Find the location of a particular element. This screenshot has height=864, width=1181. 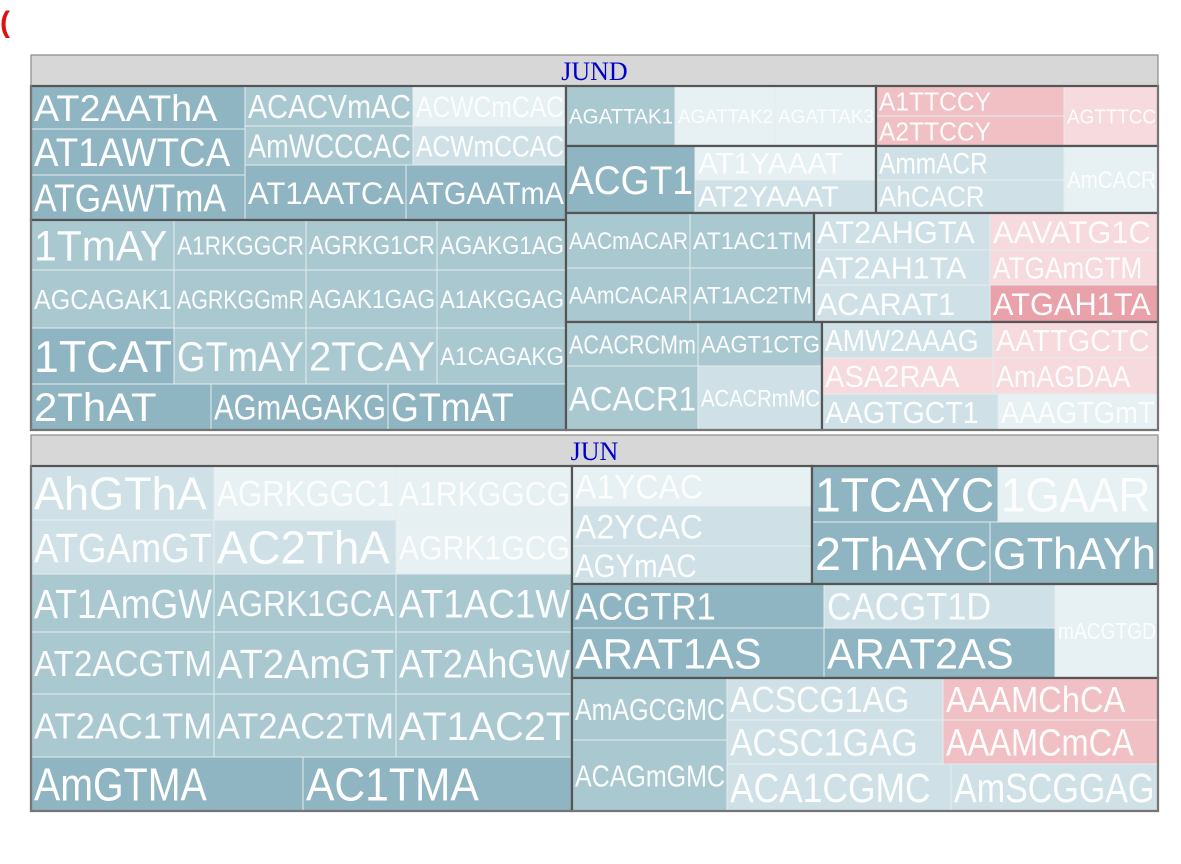

tile-label: ACACR1 is located at coordinates (632, 399).